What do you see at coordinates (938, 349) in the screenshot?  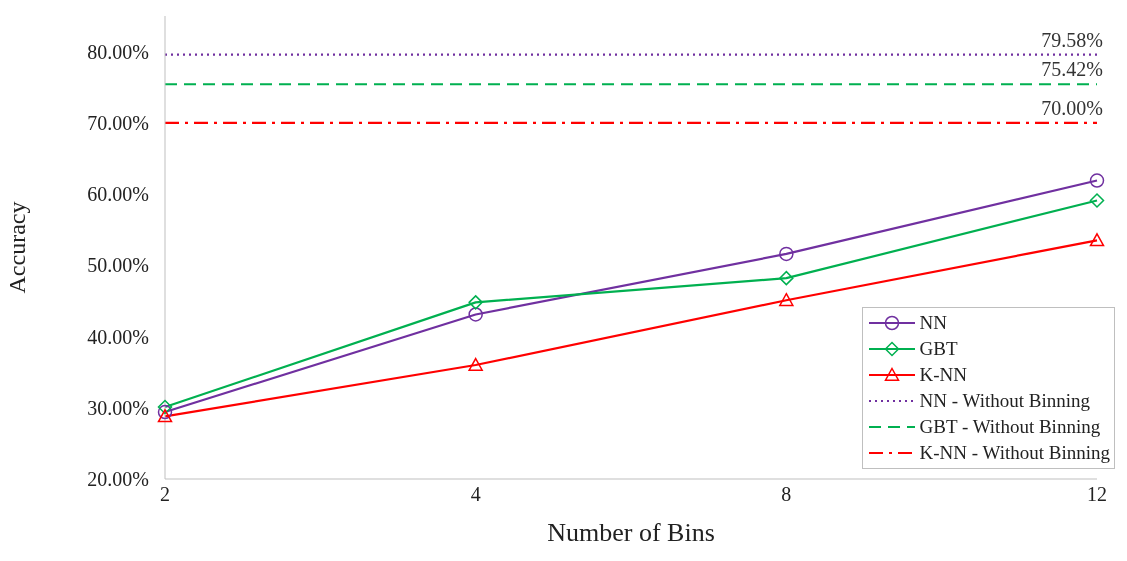 I see `legend-label: GBT` at bounding box center [938, 349].